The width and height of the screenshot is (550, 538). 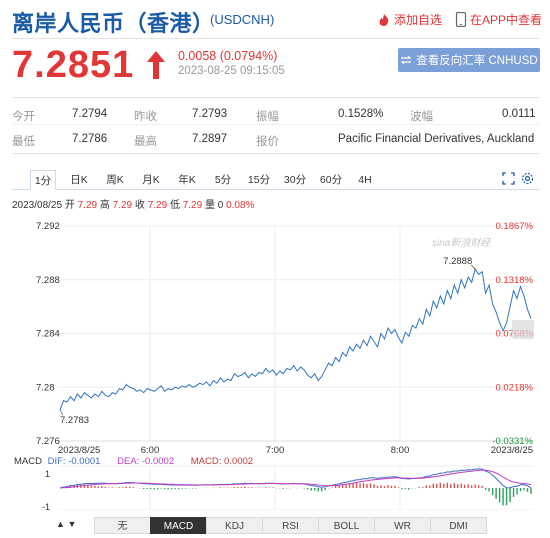 I want to click on indicator-rsi: RSI, so click(x=290, y=525).